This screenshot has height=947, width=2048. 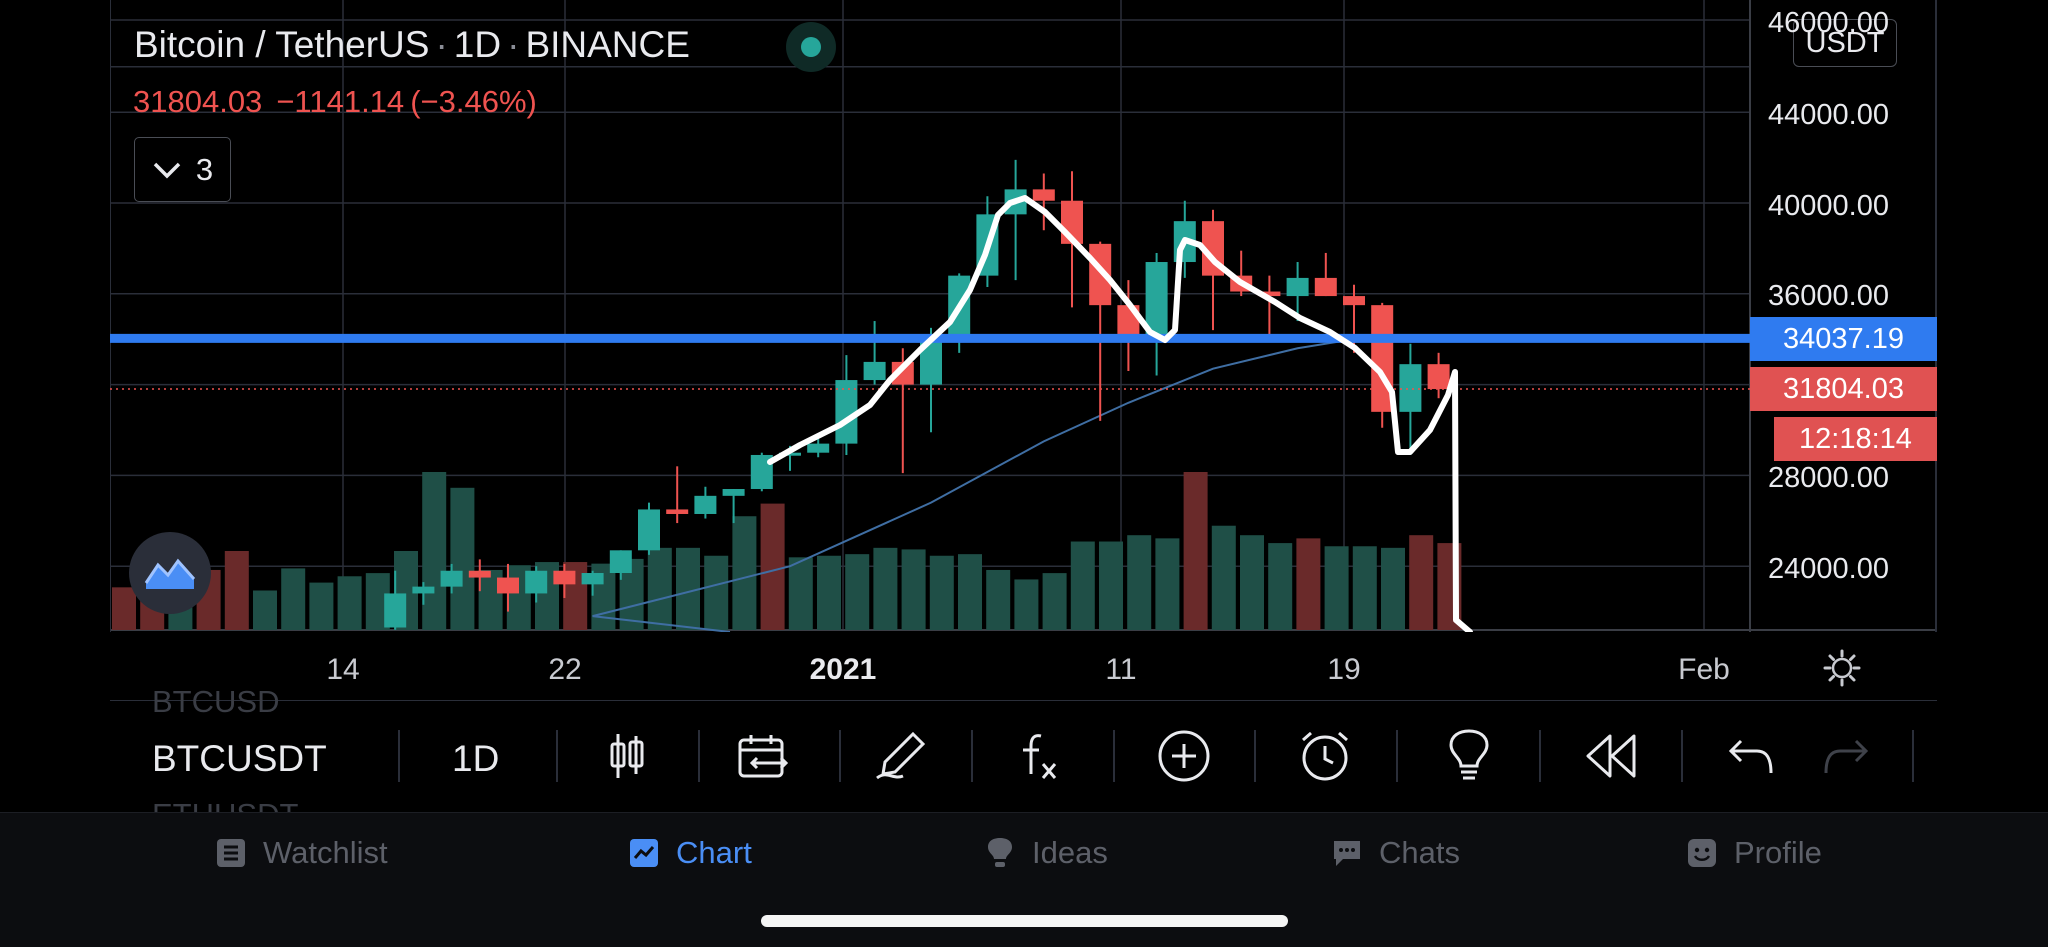 I want to click on symbol-legend: Bitcoin / TetherUS · 1D · BINANCE, so click(x=412, y=45).